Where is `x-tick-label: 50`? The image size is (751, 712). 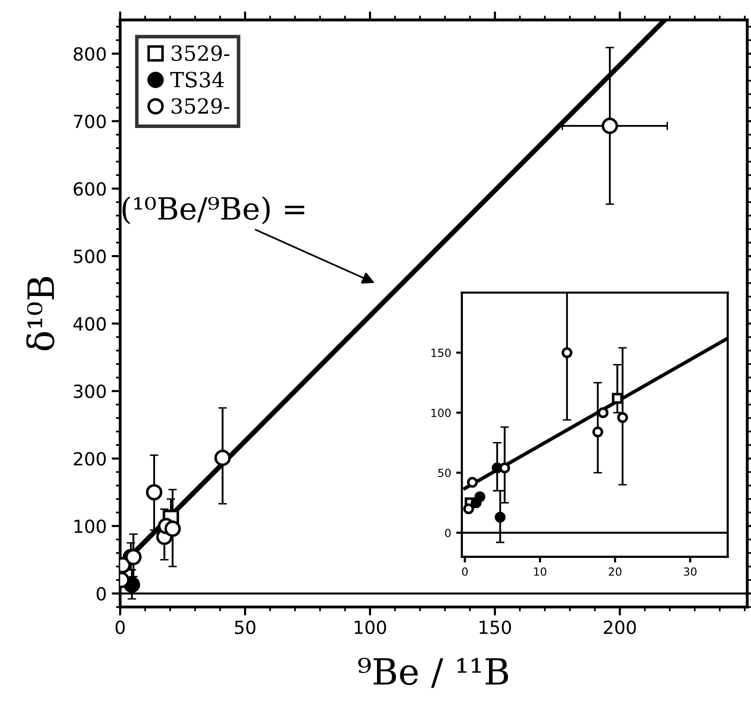
x-tick-label: 50 is located at coordinates (245, 627).